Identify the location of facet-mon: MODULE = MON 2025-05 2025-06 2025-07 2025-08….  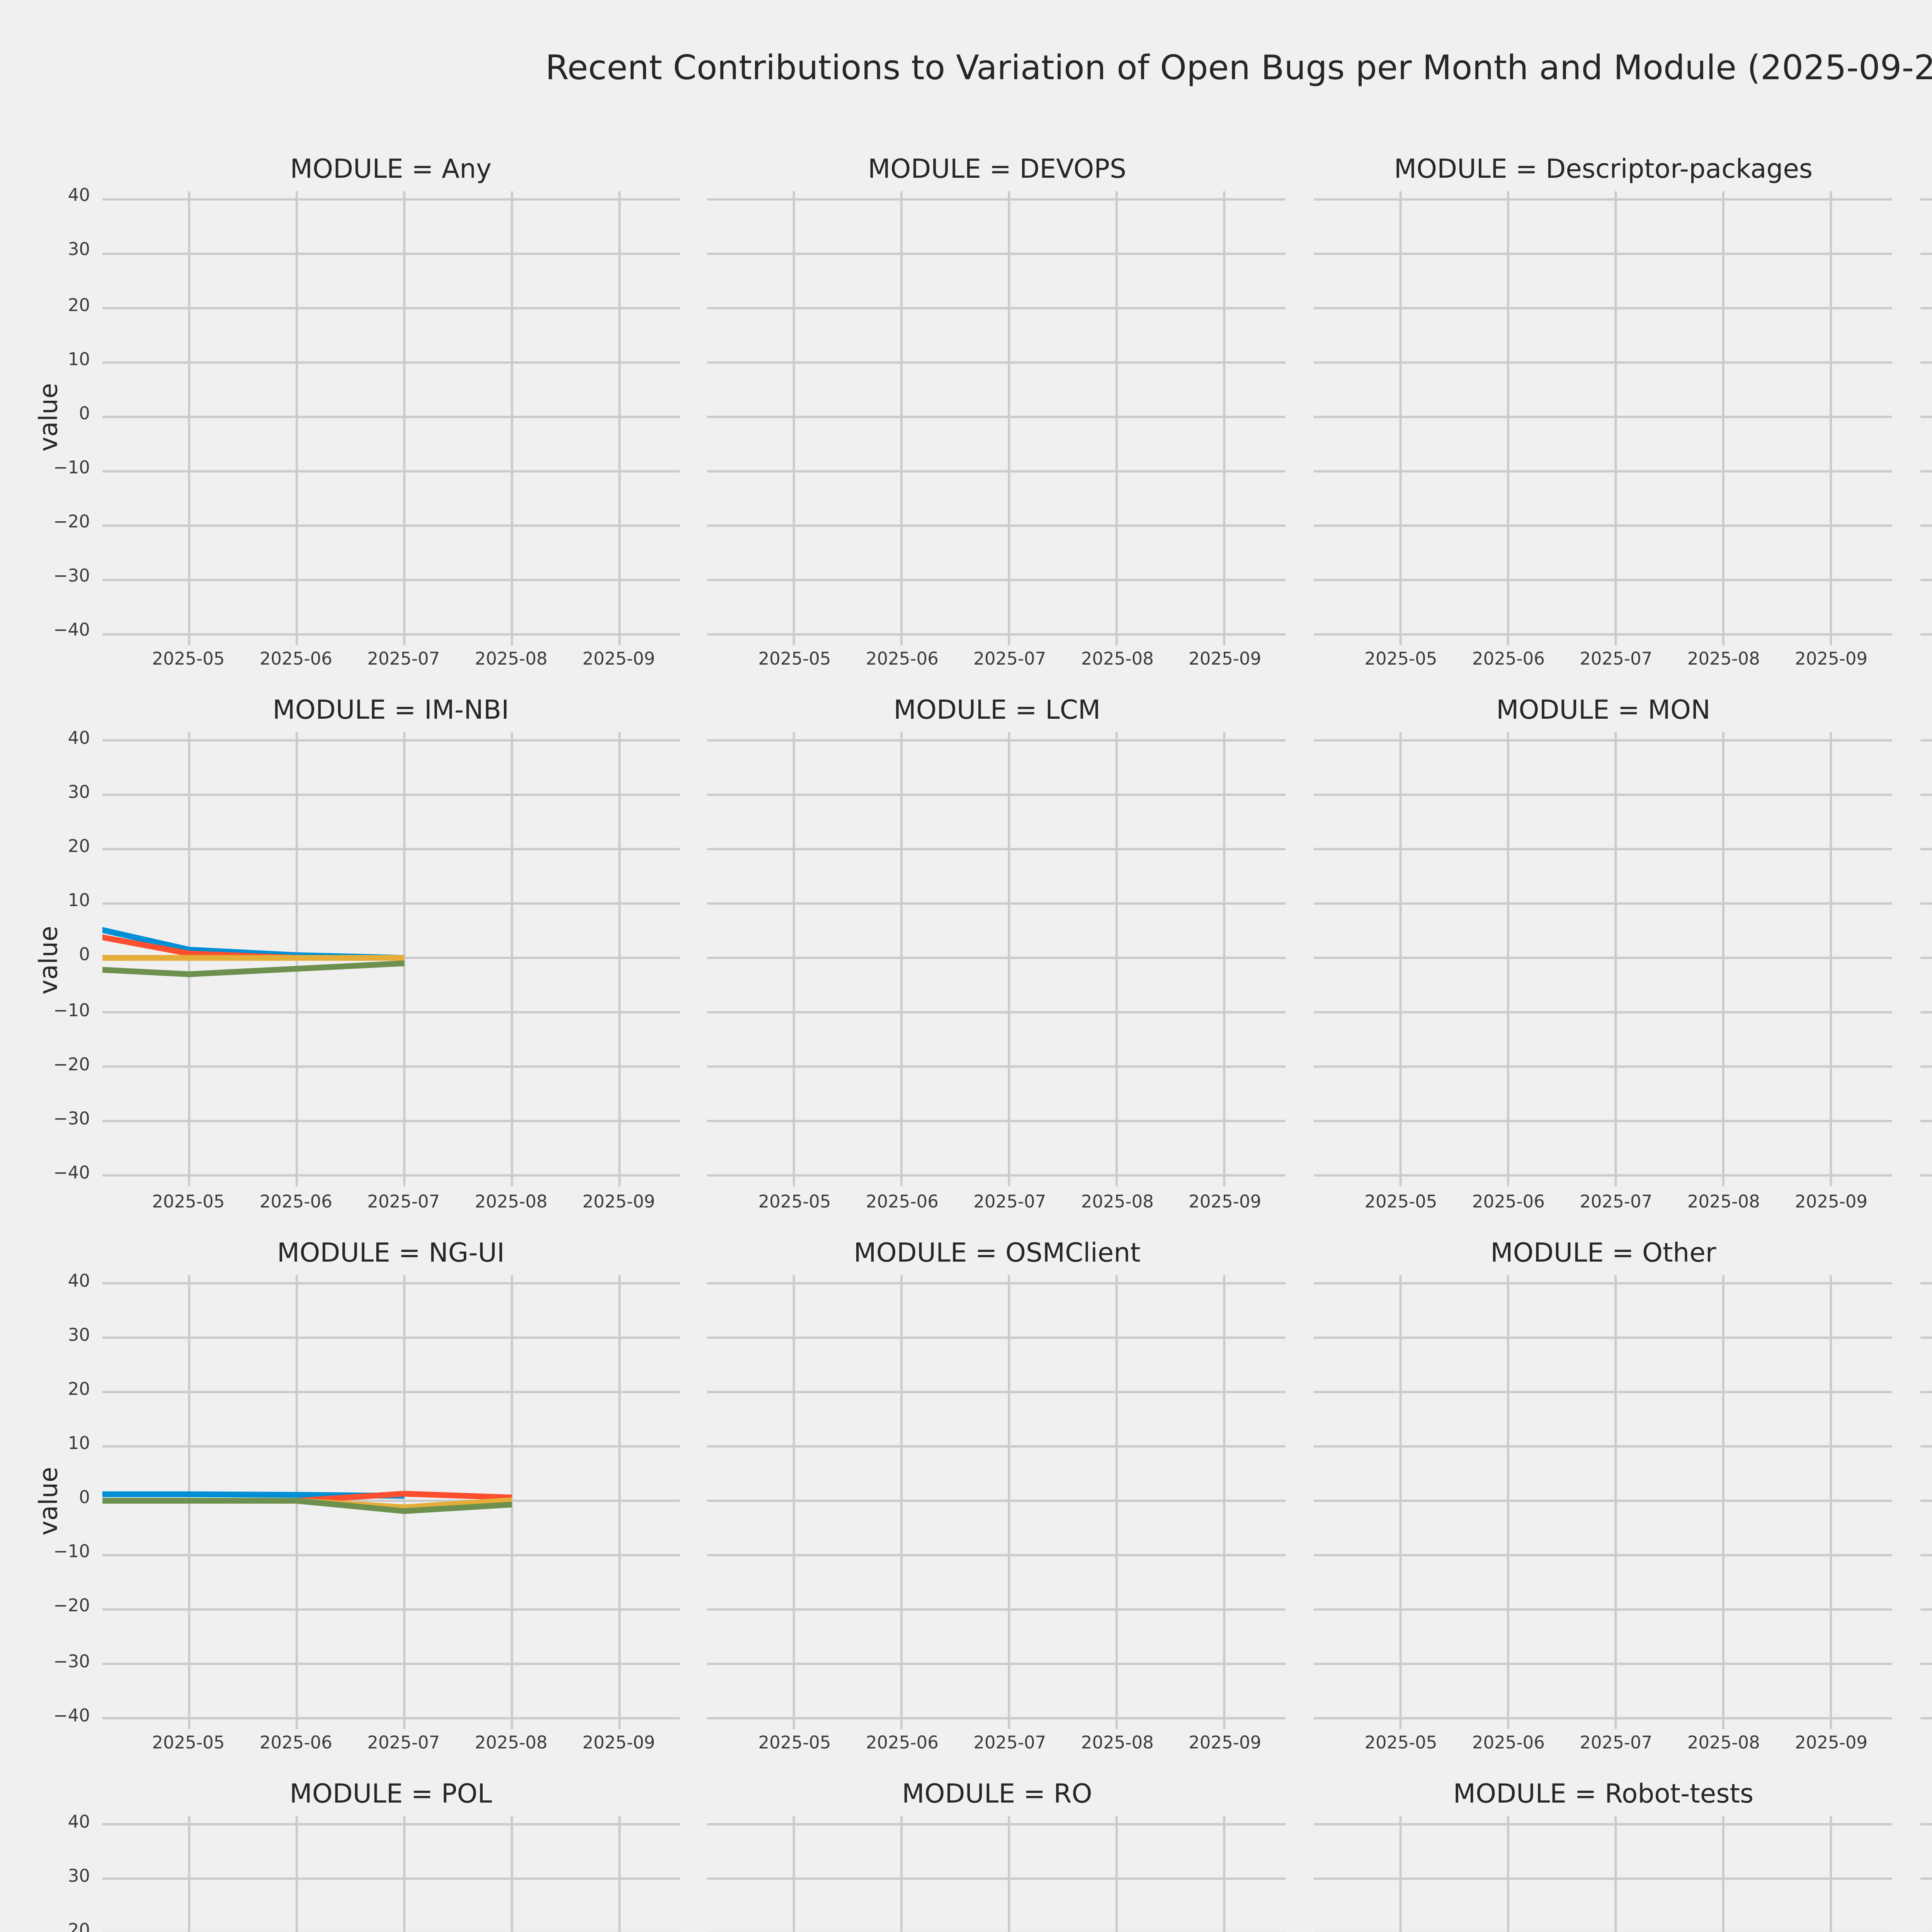
(1603, 955).